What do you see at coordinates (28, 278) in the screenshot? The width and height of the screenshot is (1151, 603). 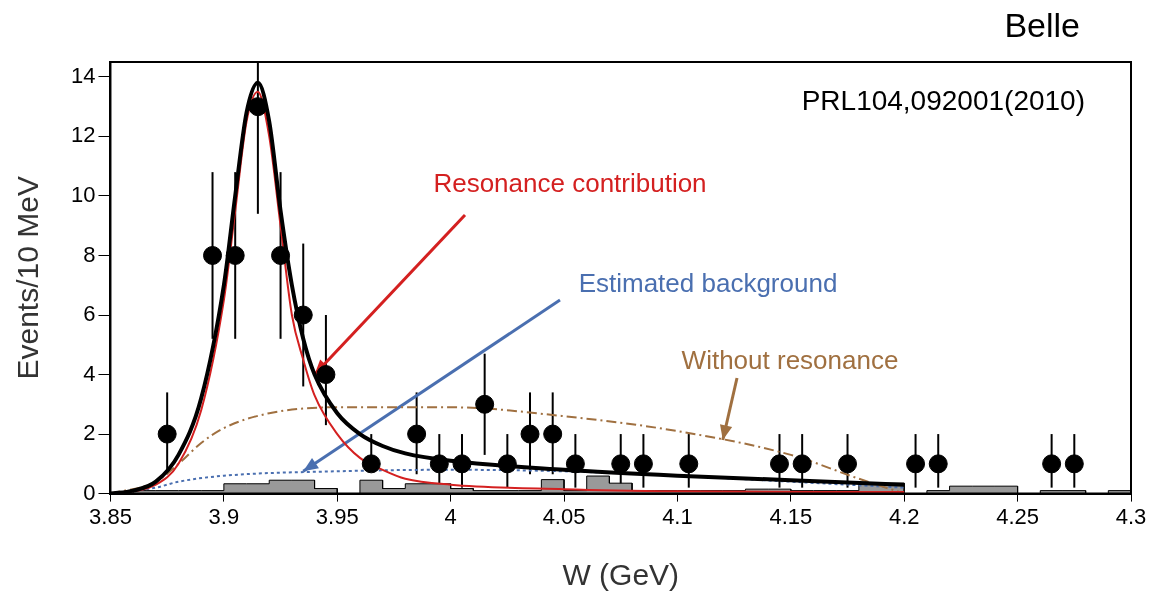 I see `y-axis-title: Events/10 MeV` at bounding box center [28, 278].